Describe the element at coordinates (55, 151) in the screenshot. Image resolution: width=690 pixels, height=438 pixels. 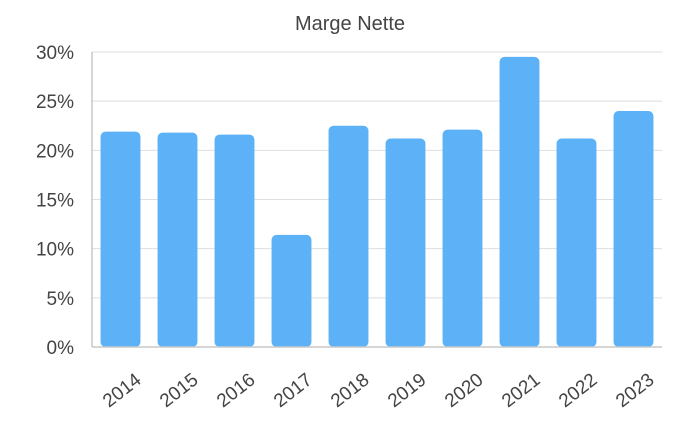
I see `y-tick-label: 20%` at that location.